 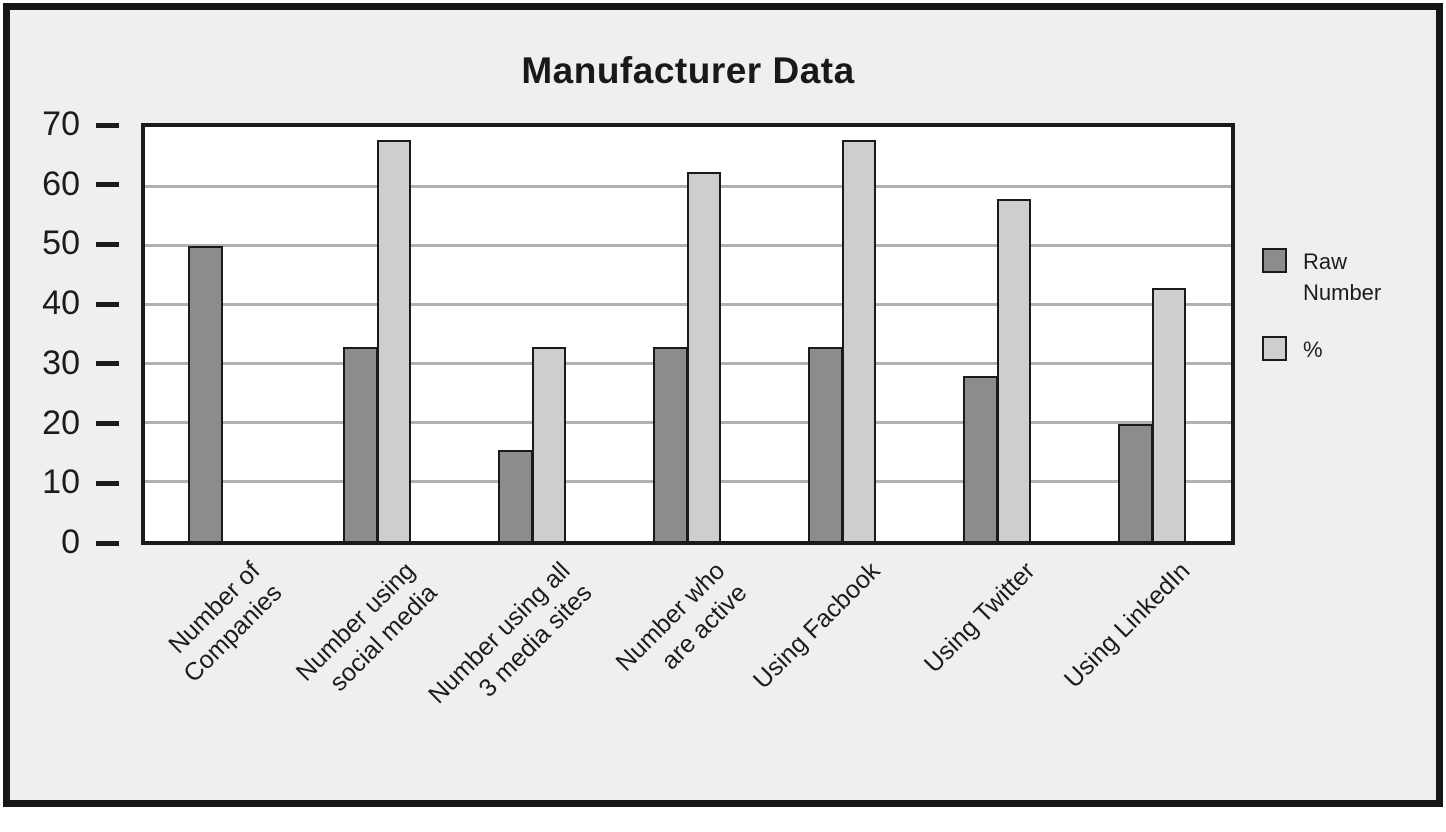 What do you see at coordinates (1274, 260) in the screenshot?
I see `legend-color-chip-raw-number` at bounding box center [1274, 260].